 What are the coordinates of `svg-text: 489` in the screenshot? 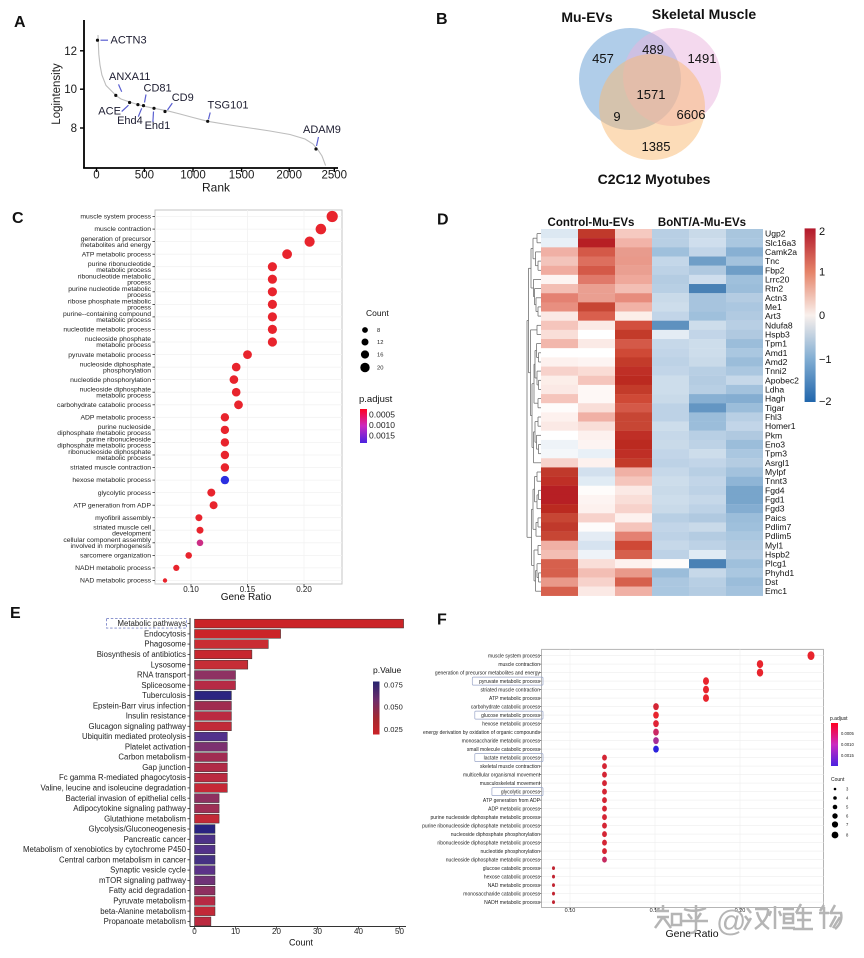 It's located at (653, 49).